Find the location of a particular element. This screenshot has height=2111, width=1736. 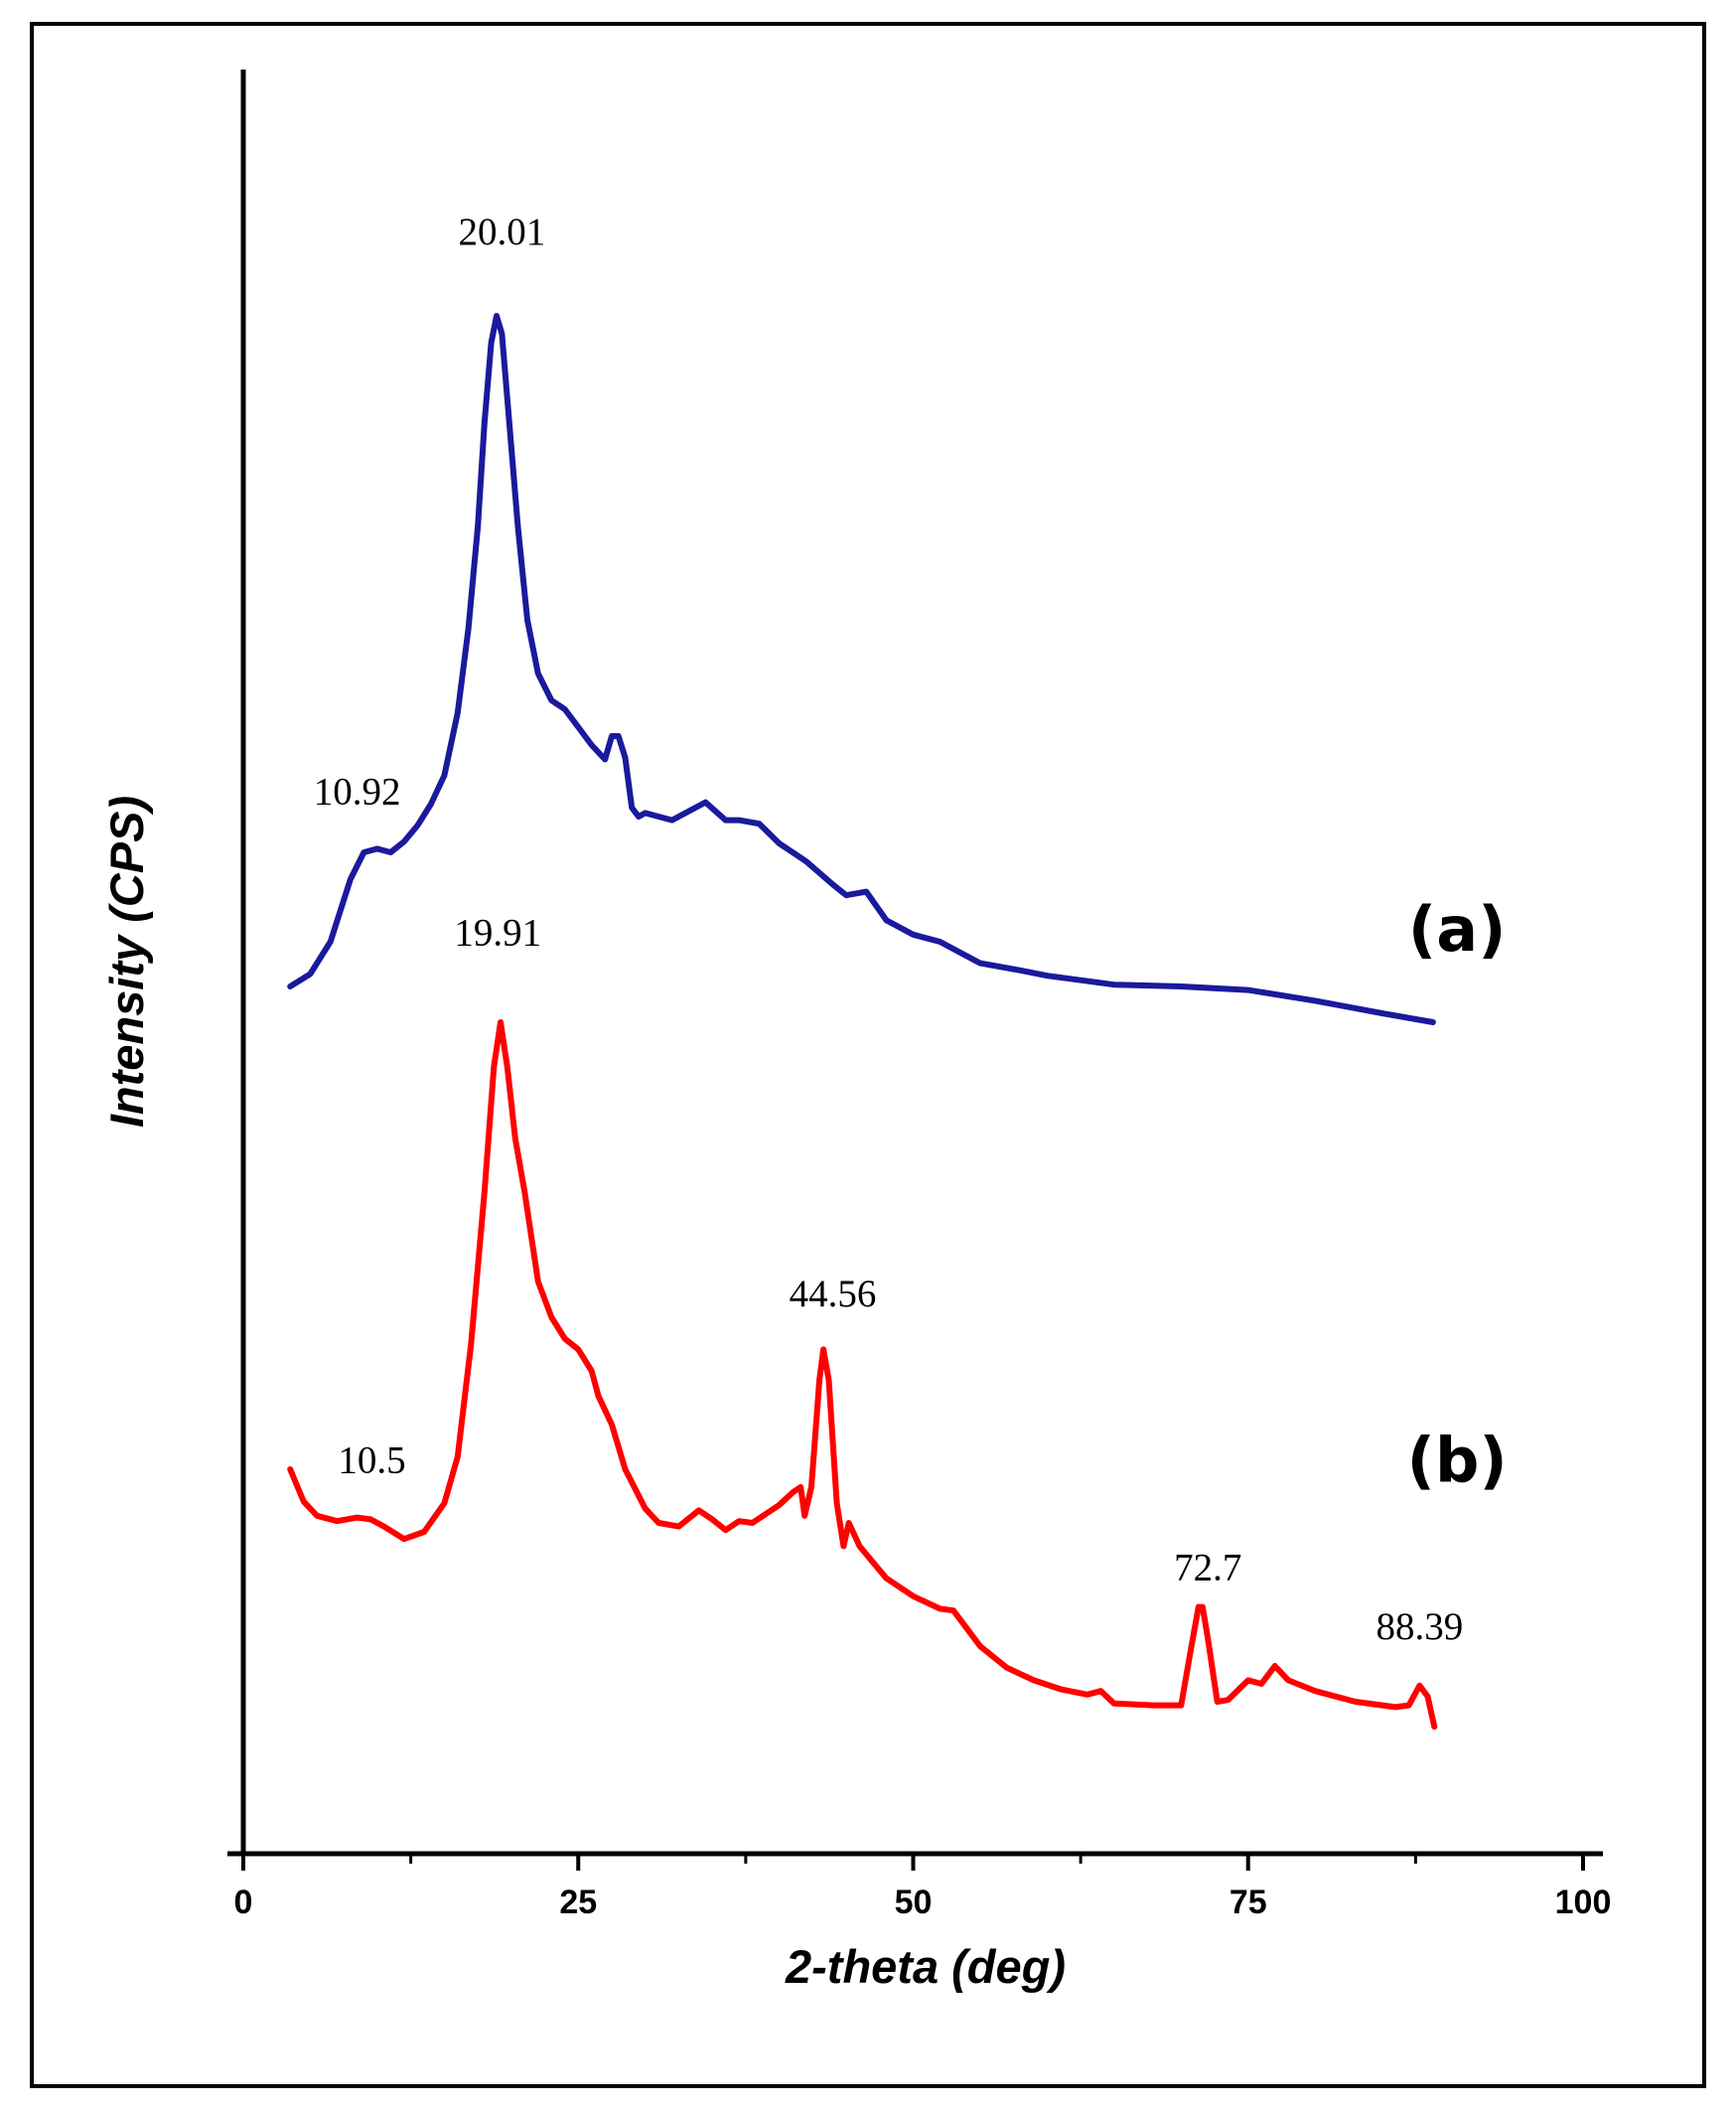

peak-label: 72.7 is located at coordinates (1208, 1568).